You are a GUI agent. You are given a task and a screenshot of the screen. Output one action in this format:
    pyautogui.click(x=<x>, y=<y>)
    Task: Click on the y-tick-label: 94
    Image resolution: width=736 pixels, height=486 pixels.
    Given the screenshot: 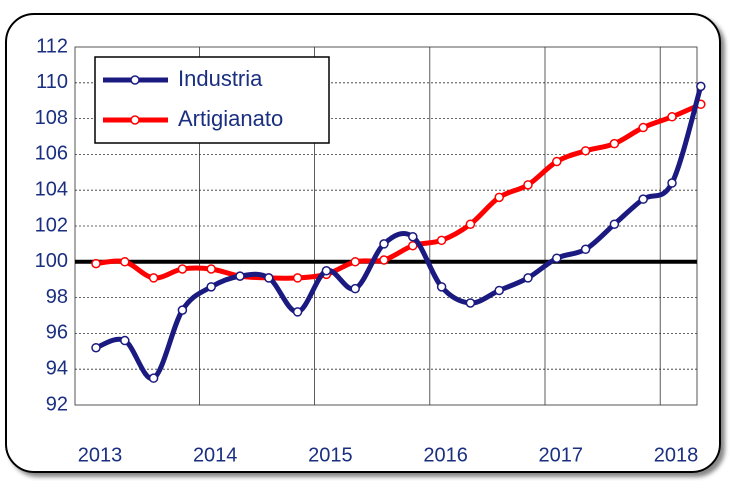 What is the action you would take?
    pyautogui.click(x=57, y=368)
    